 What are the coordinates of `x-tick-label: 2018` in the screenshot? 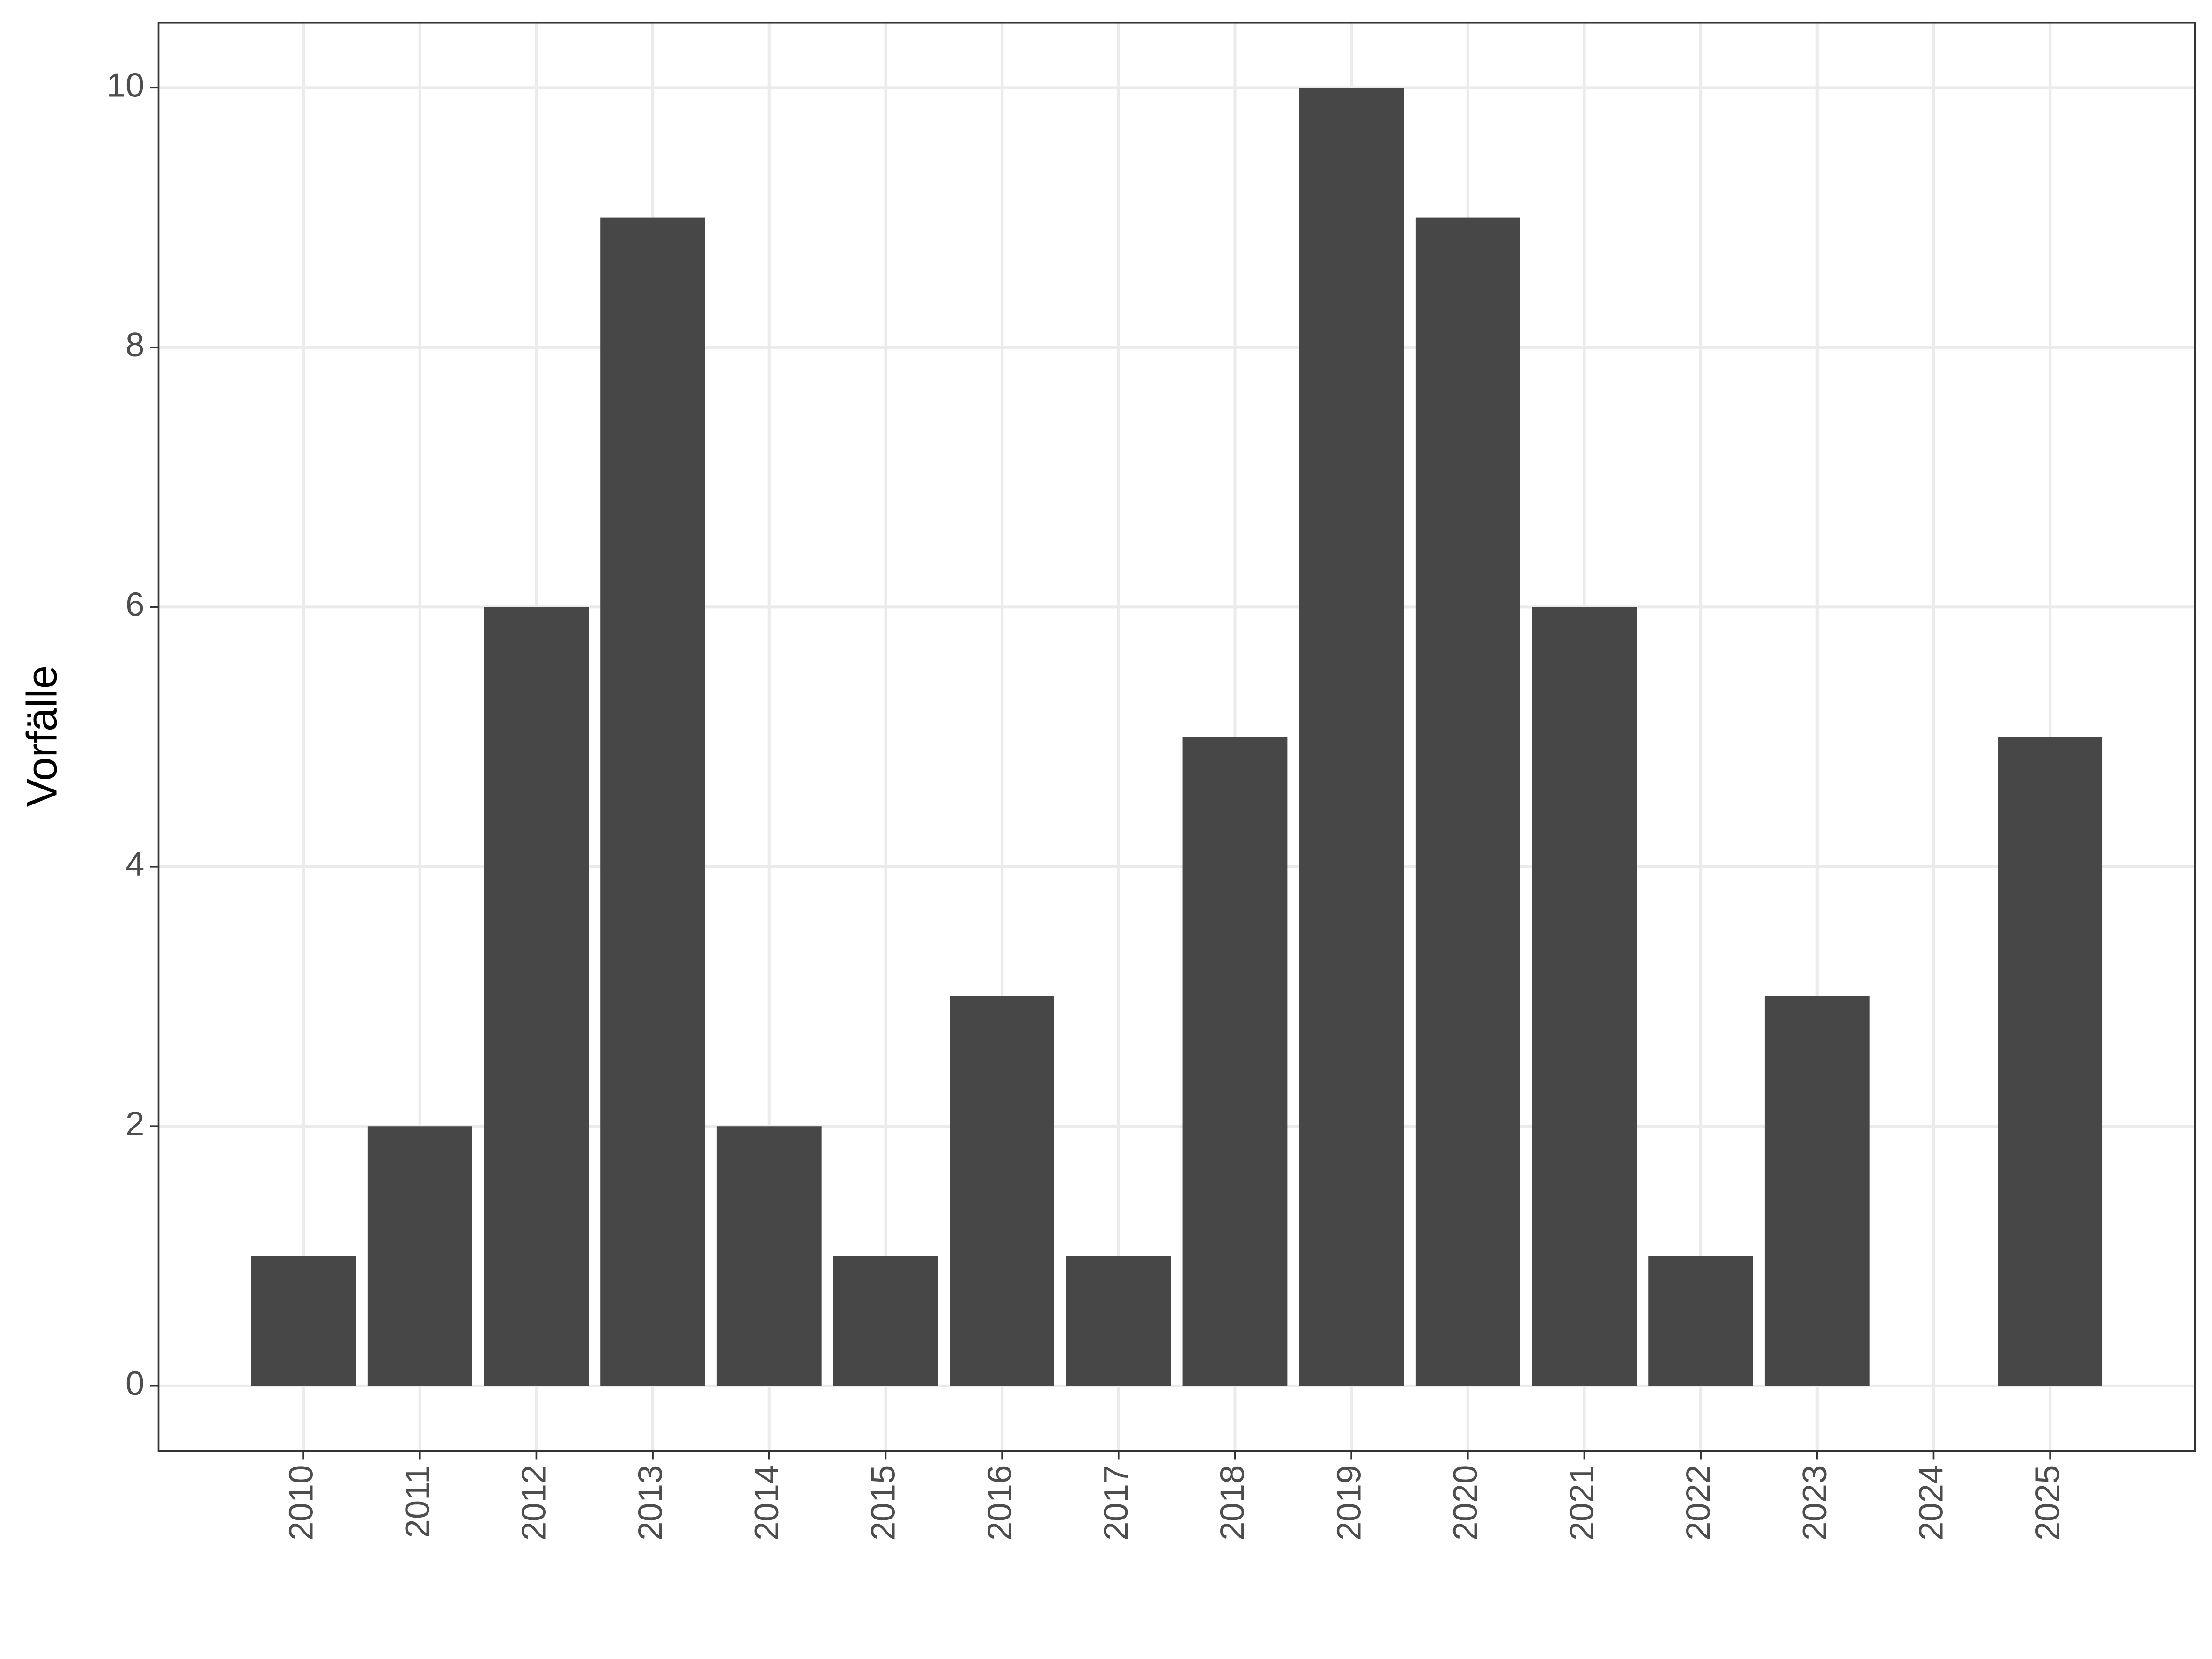 It's located at (1233, 1503).